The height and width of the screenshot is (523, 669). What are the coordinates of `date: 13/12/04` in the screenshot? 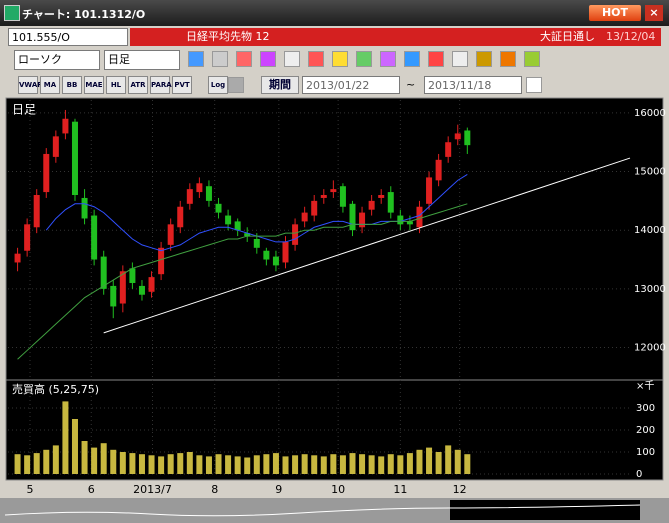 It's located at (631, 36).